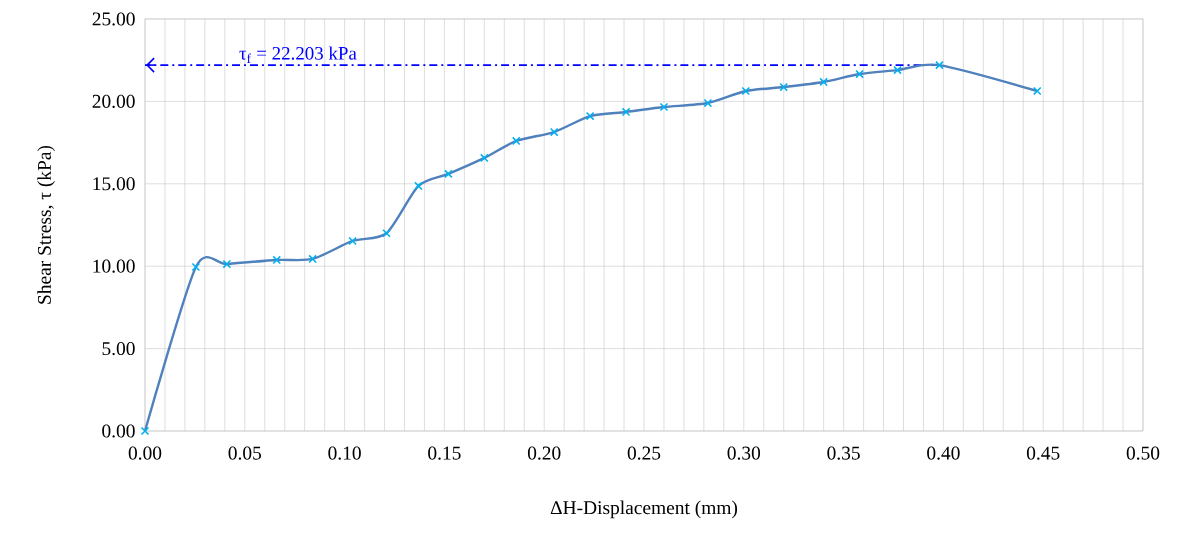 Image resolution: width=1177 pixels, height=533 pixels. Describe the element at coordinates (245, 453) in the screenshot. I see `x-tick-label: 0.05` at that location.